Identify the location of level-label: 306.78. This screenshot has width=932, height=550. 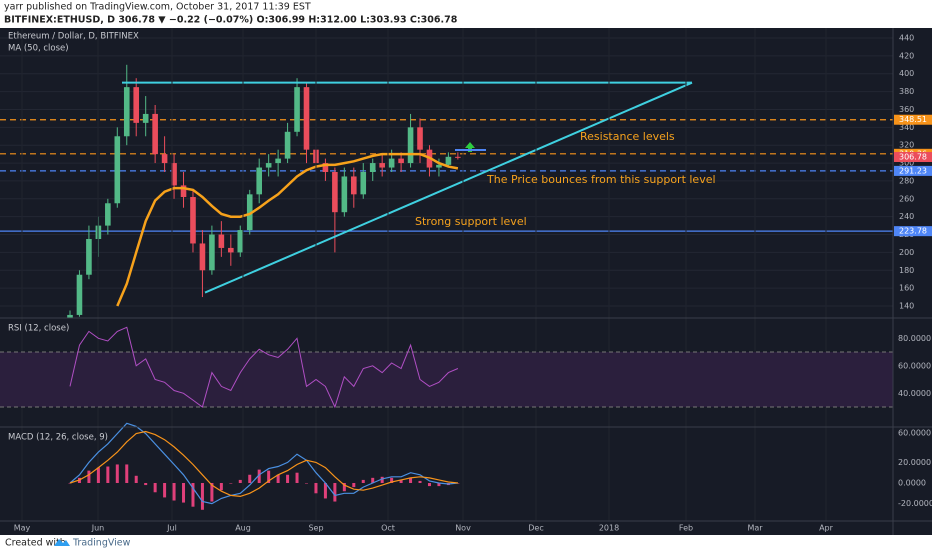
(913, 157).